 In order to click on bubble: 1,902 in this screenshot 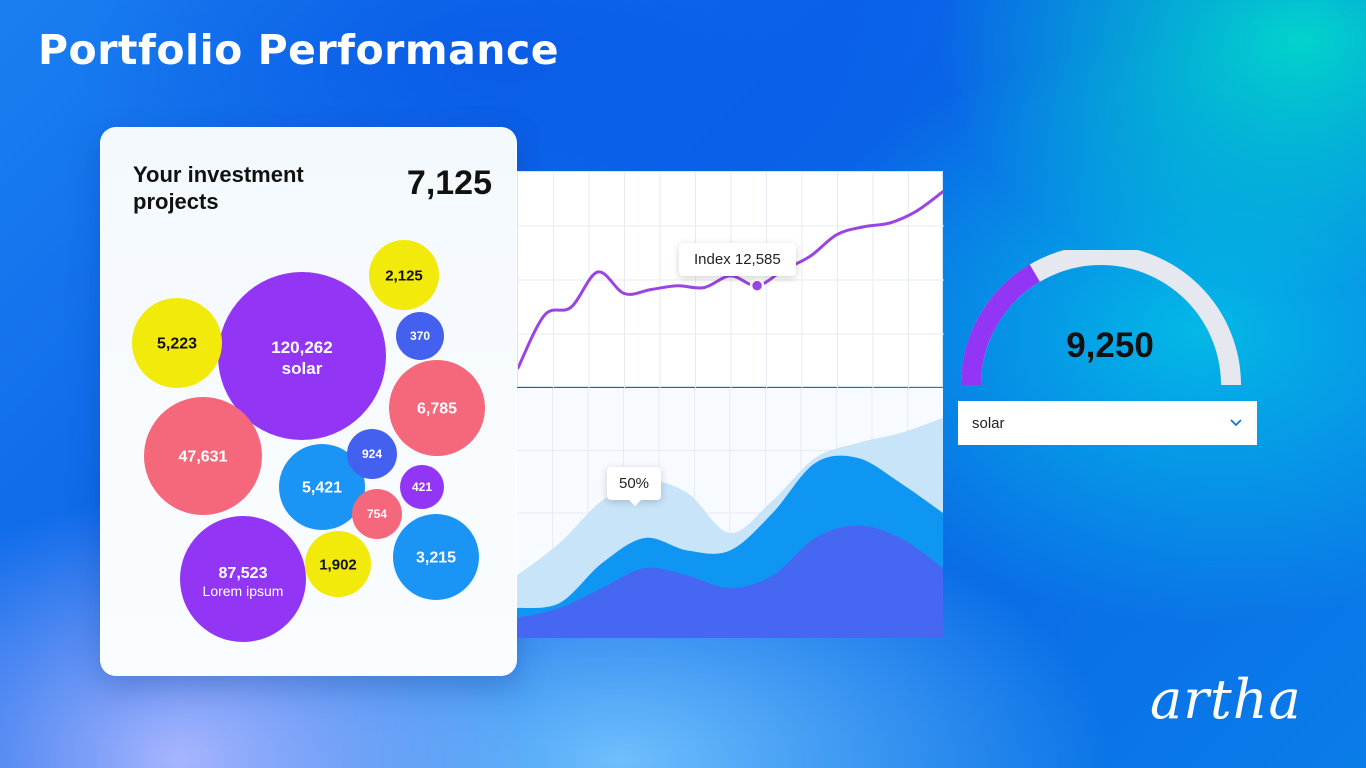, I will do `click(338, 564)`.